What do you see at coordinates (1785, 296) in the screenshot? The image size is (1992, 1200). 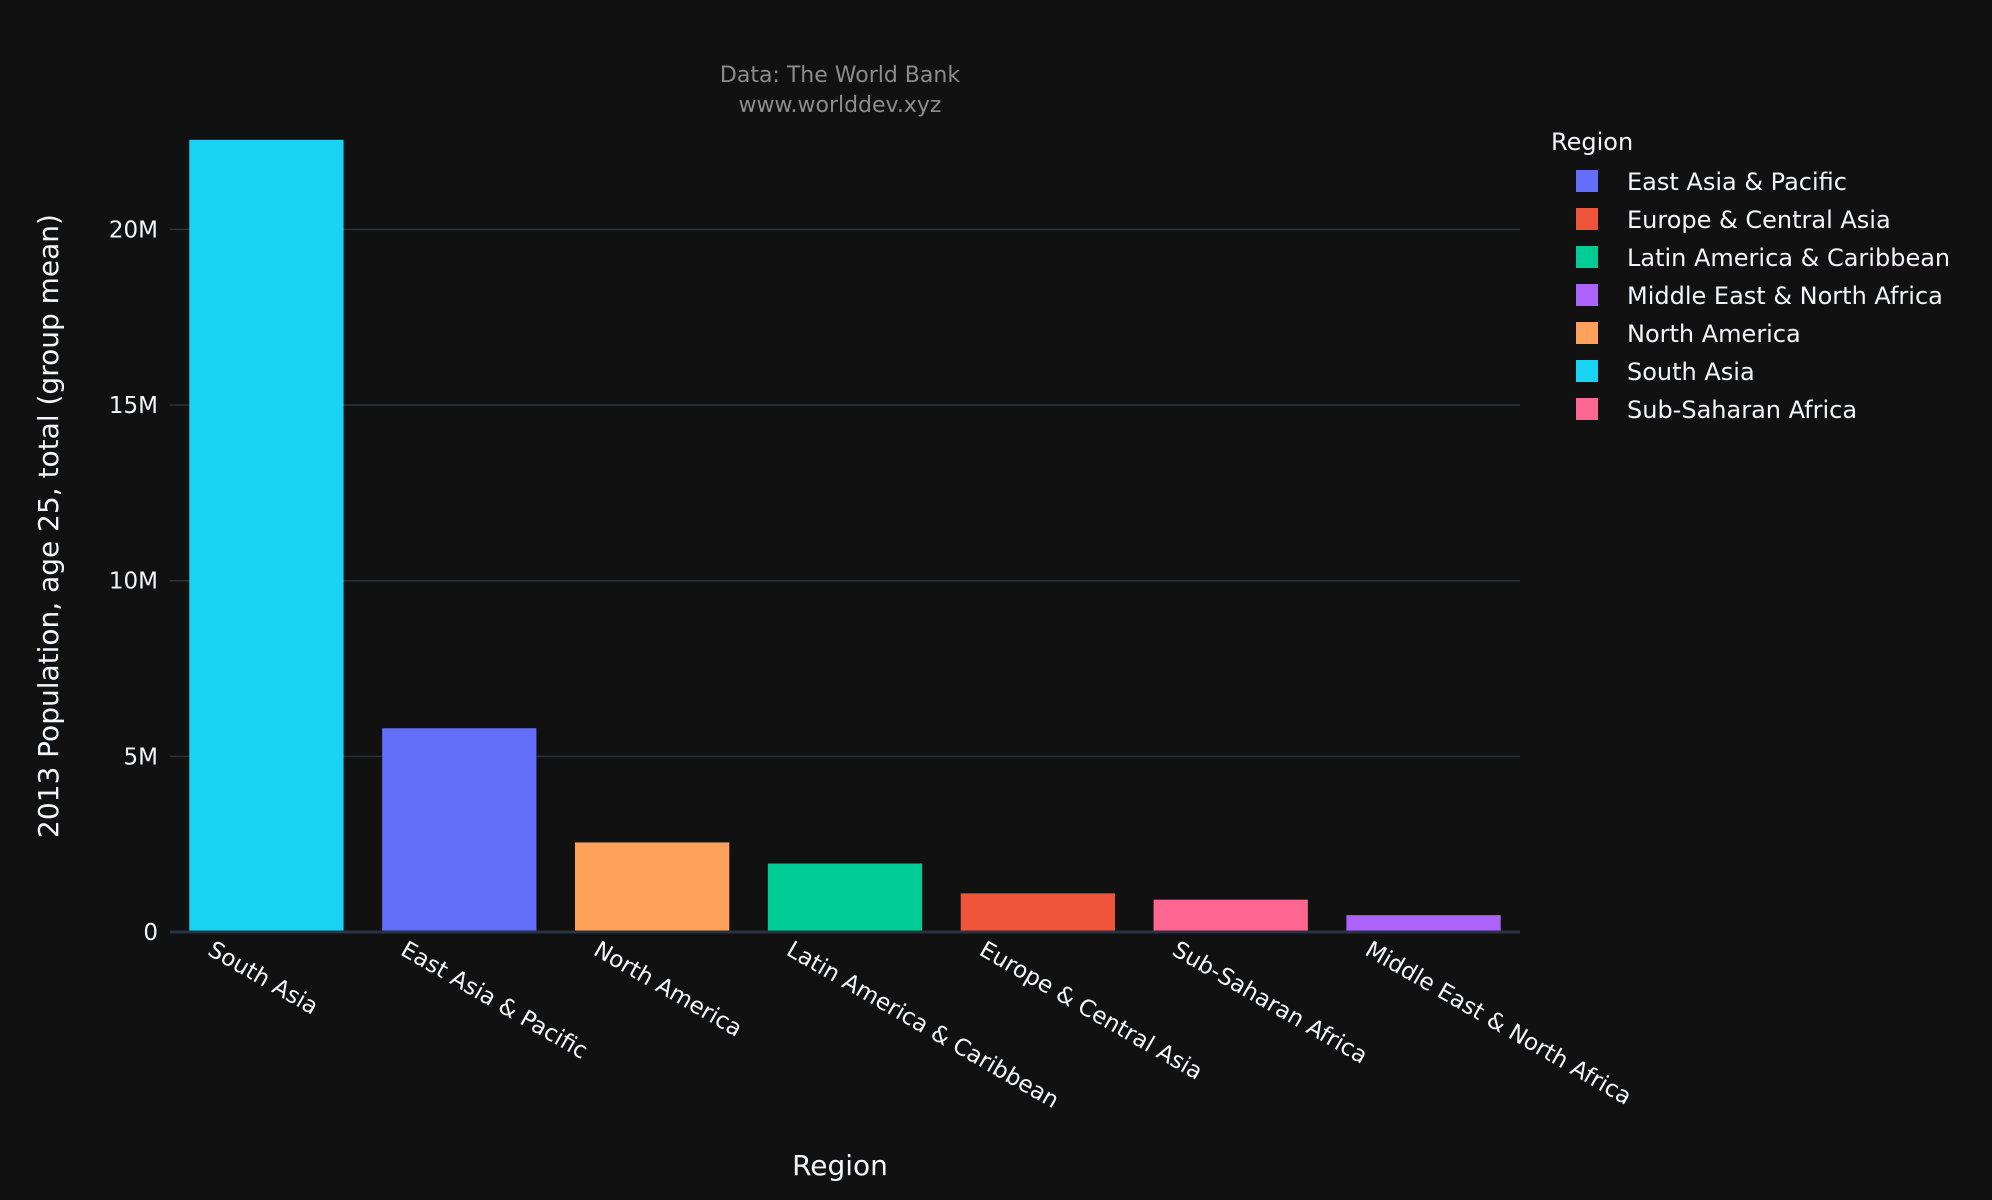 I see `legend-label: Middle East & North Africa` at bounding box center [1785, 296].